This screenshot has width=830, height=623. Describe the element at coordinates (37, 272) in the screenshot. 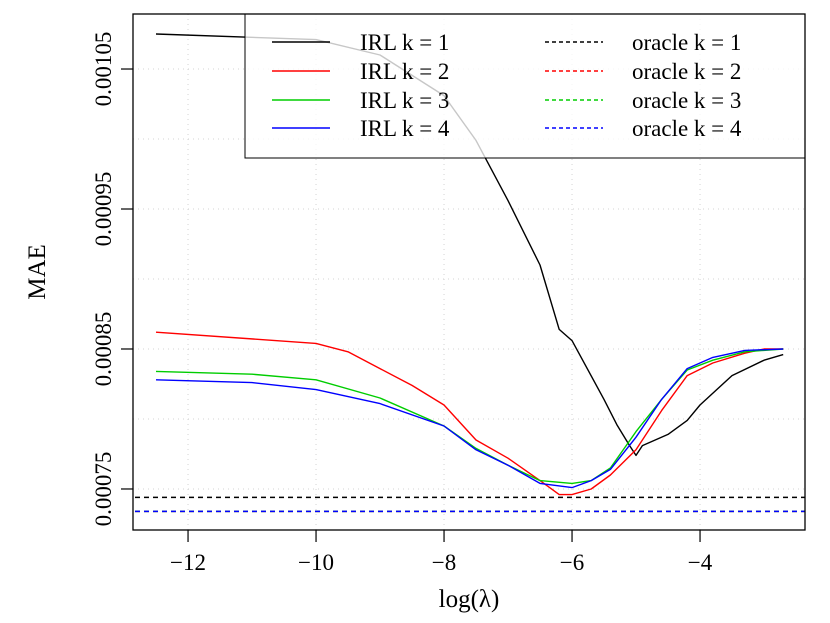

I see `y-axis-title: MAE` at that location.